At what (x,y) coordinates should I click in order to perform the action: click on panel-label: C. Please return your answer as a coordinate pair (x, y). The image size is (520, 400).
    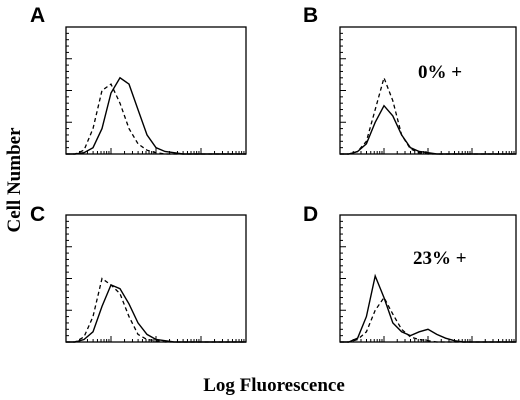
    Looking at the image, I should click on (37, 214).